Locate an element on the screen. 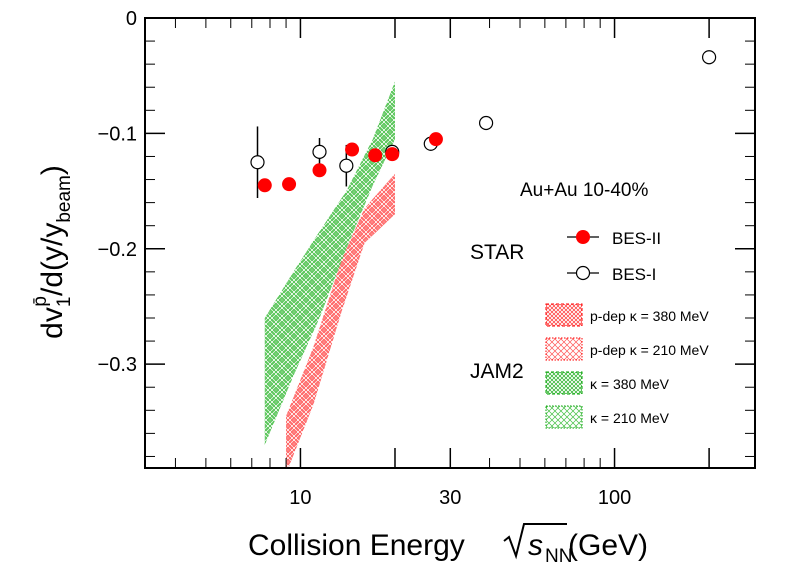 The image size is (798, 575). legend-label: κ = 210 MeV is located at coordinates (630, 418).